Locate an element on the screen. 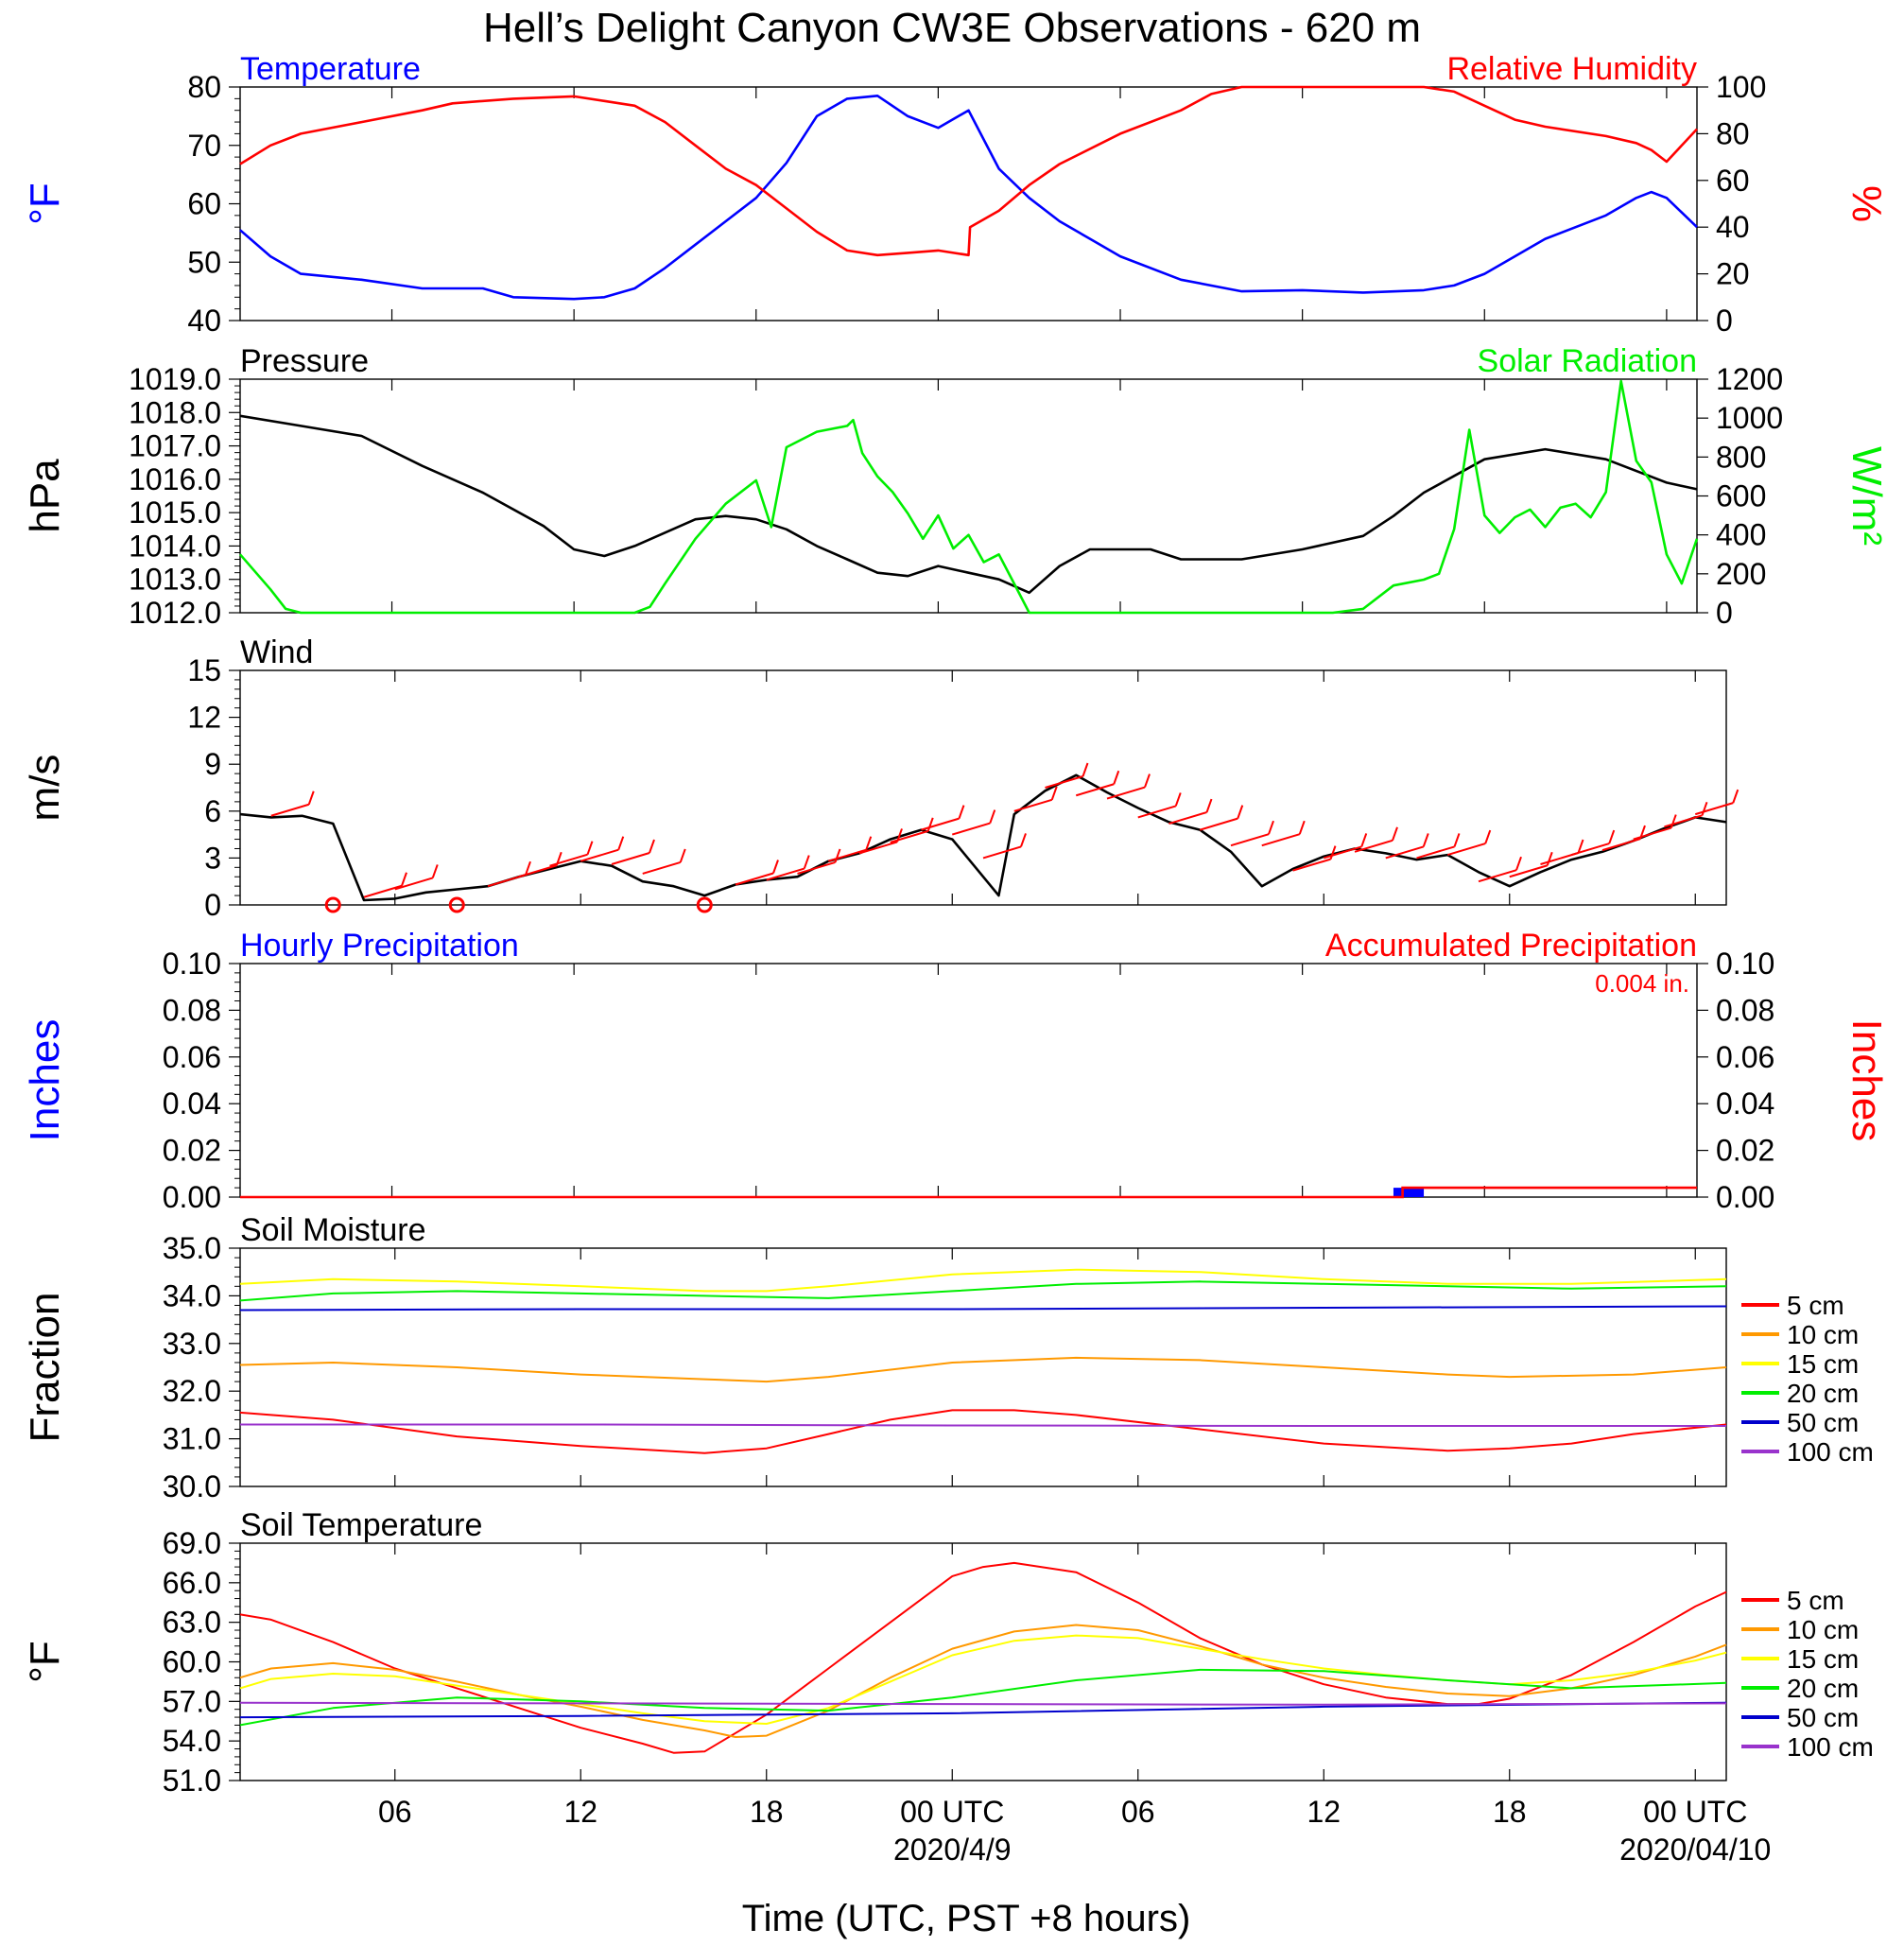 The image size is (1904, 1946). y-right-tick-label: 0.08 is located at coordinates (1745, 1010).